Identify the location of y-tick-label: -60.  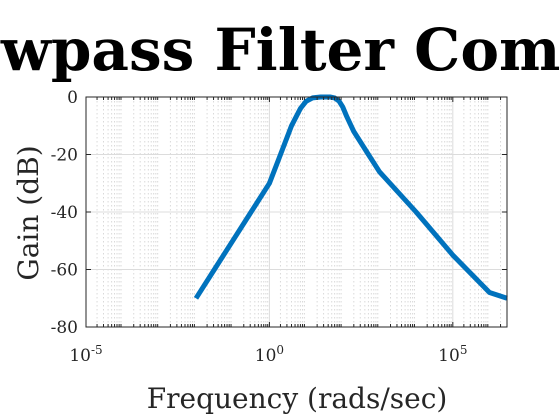
(64, 271).